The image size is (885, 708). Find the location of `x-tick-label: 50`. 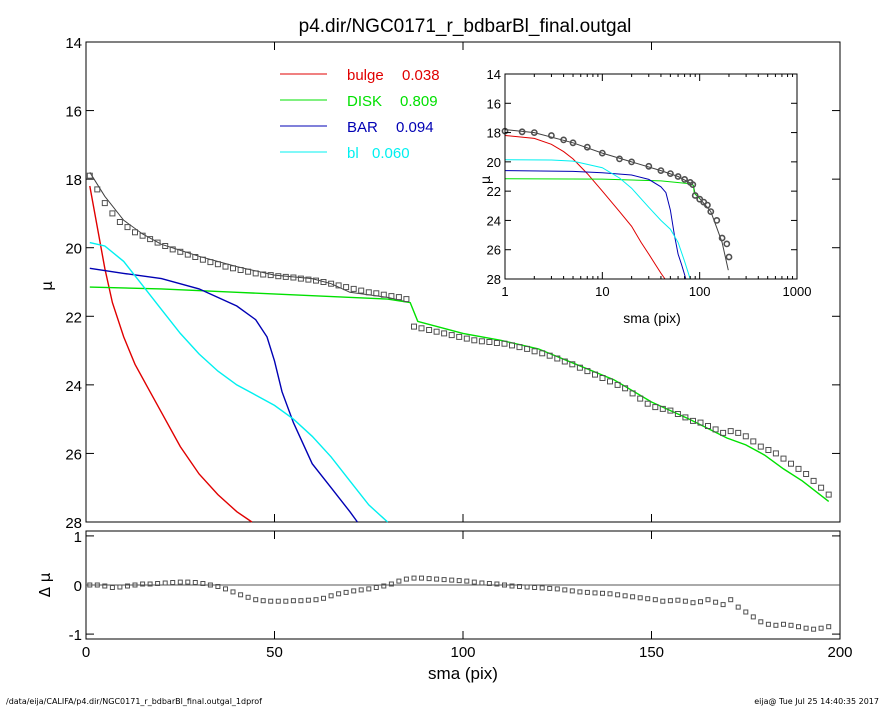

x-tick-label: 50 is located at coordinates (274, 652).